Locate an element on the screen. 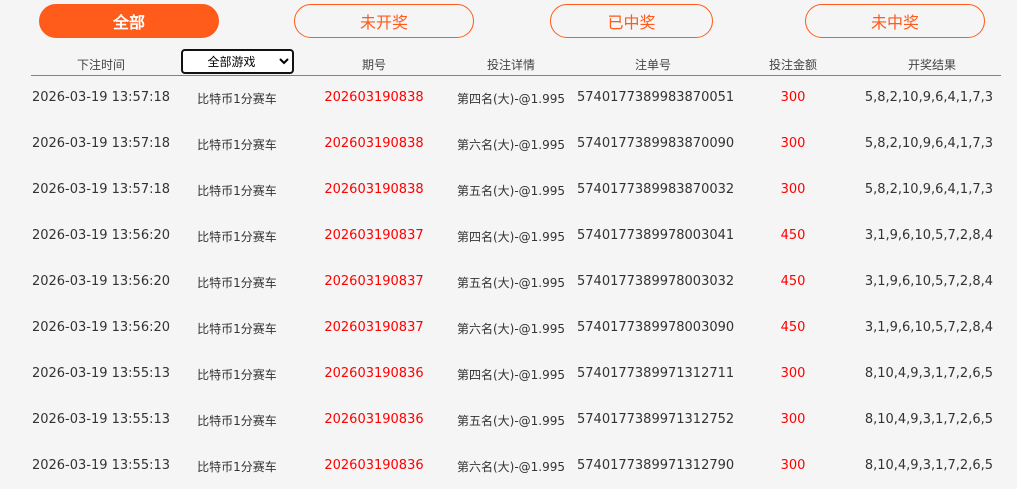 This screenshot has width=1017, height=489. order-number: 5740177389983870090 is located at coordinates (656, 143).